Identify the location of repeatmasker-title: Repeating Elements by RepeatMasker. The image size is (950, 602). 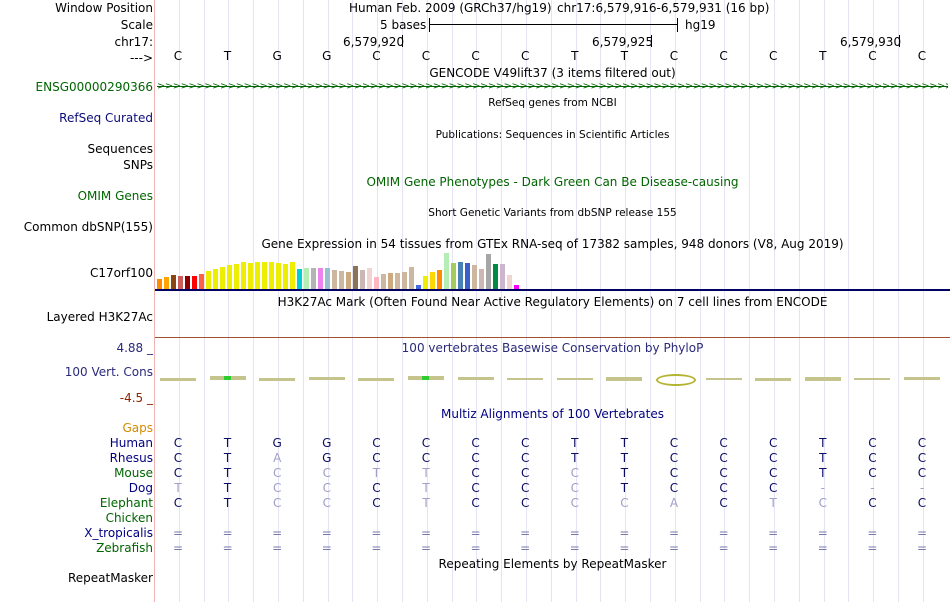
(552, 564).